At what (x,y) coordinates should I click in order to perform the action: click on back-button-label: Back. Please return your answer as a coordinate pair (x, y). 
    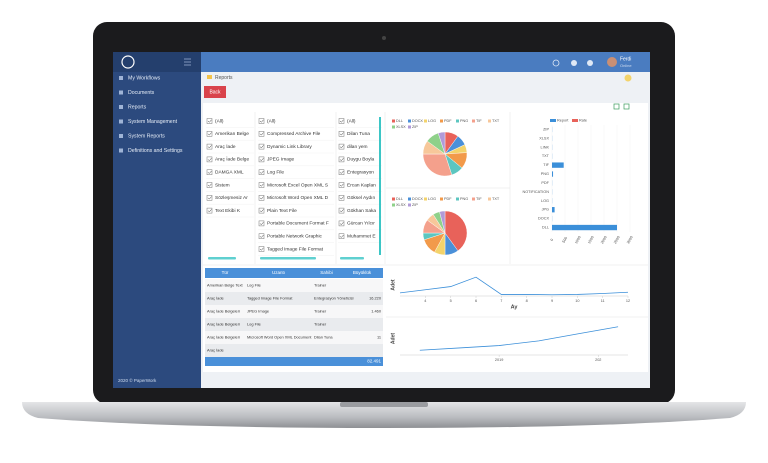
    Looking at the image, I should click on (215, 92).